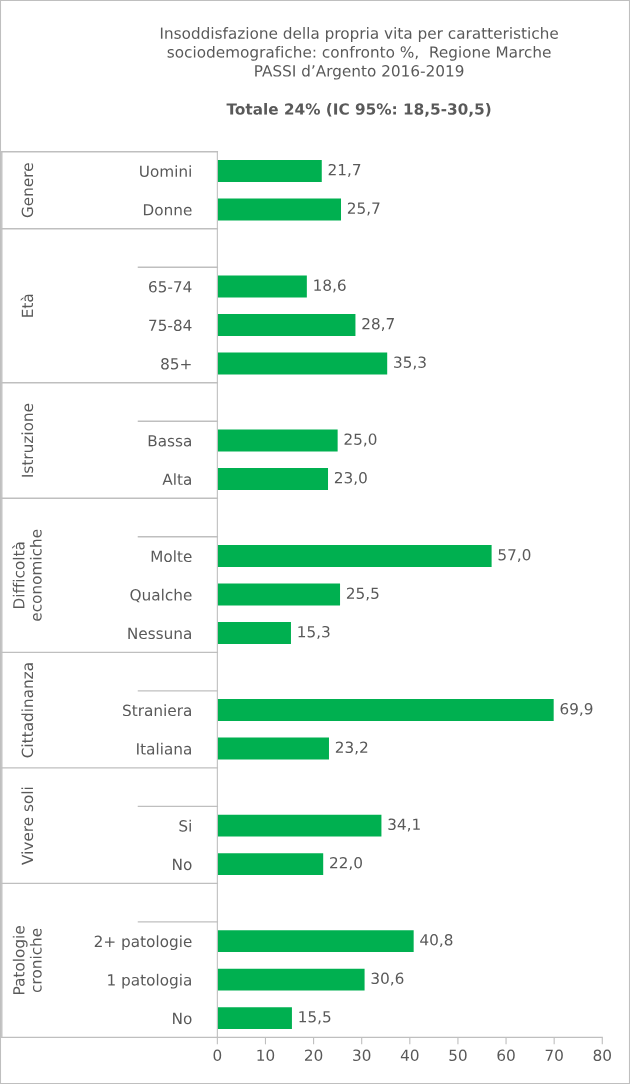 This screenshot has height=1084, width=630. I want to click on y-tick-label: Nessuna, so click(159, 633).